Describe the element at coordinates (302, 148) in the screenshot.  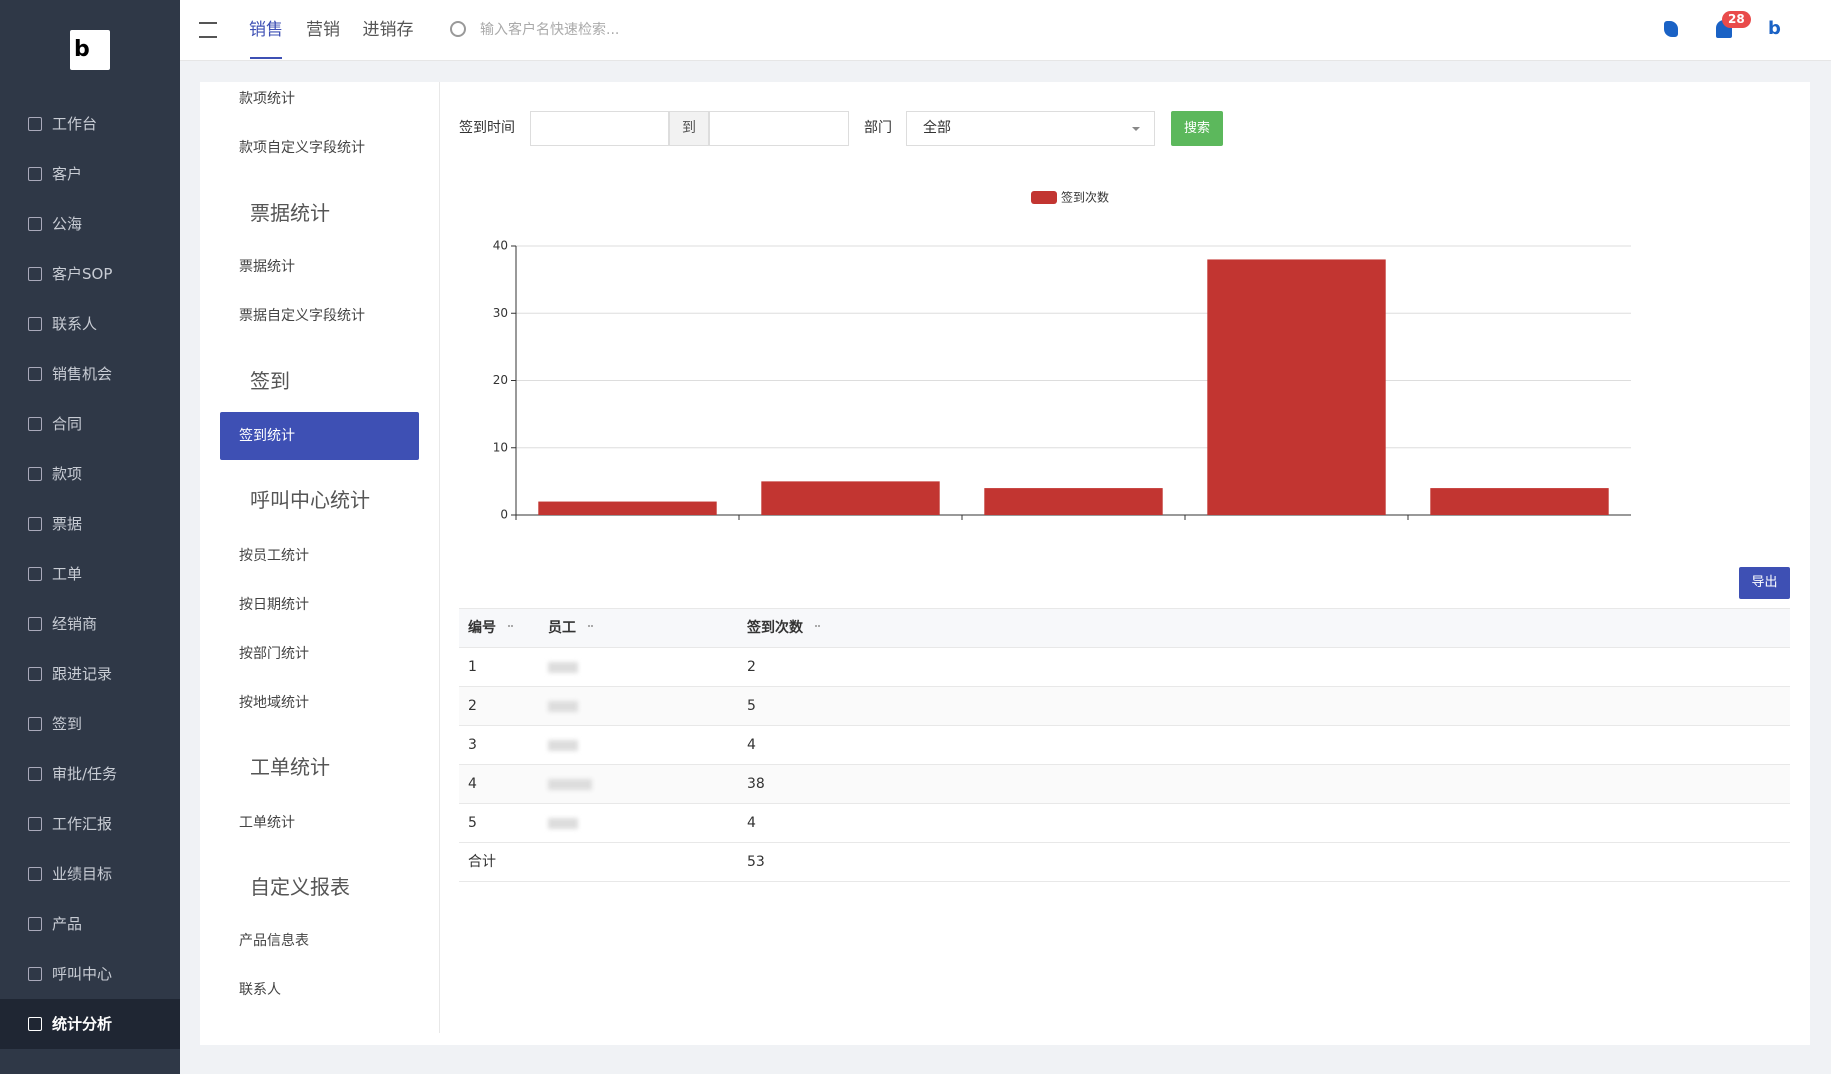
I see `submenu-item: 款项自定义字段统计` at that location.